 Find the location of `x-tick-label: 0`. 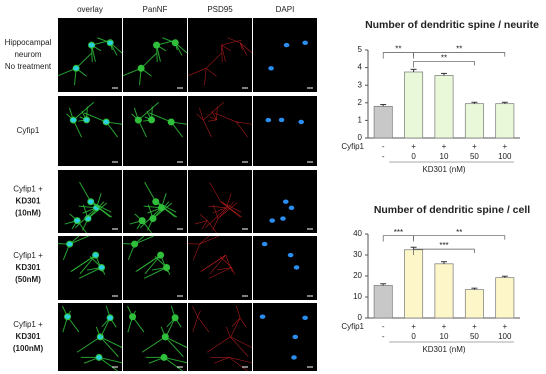

x-tick-label: 0 is located at coordinates (413, 336).